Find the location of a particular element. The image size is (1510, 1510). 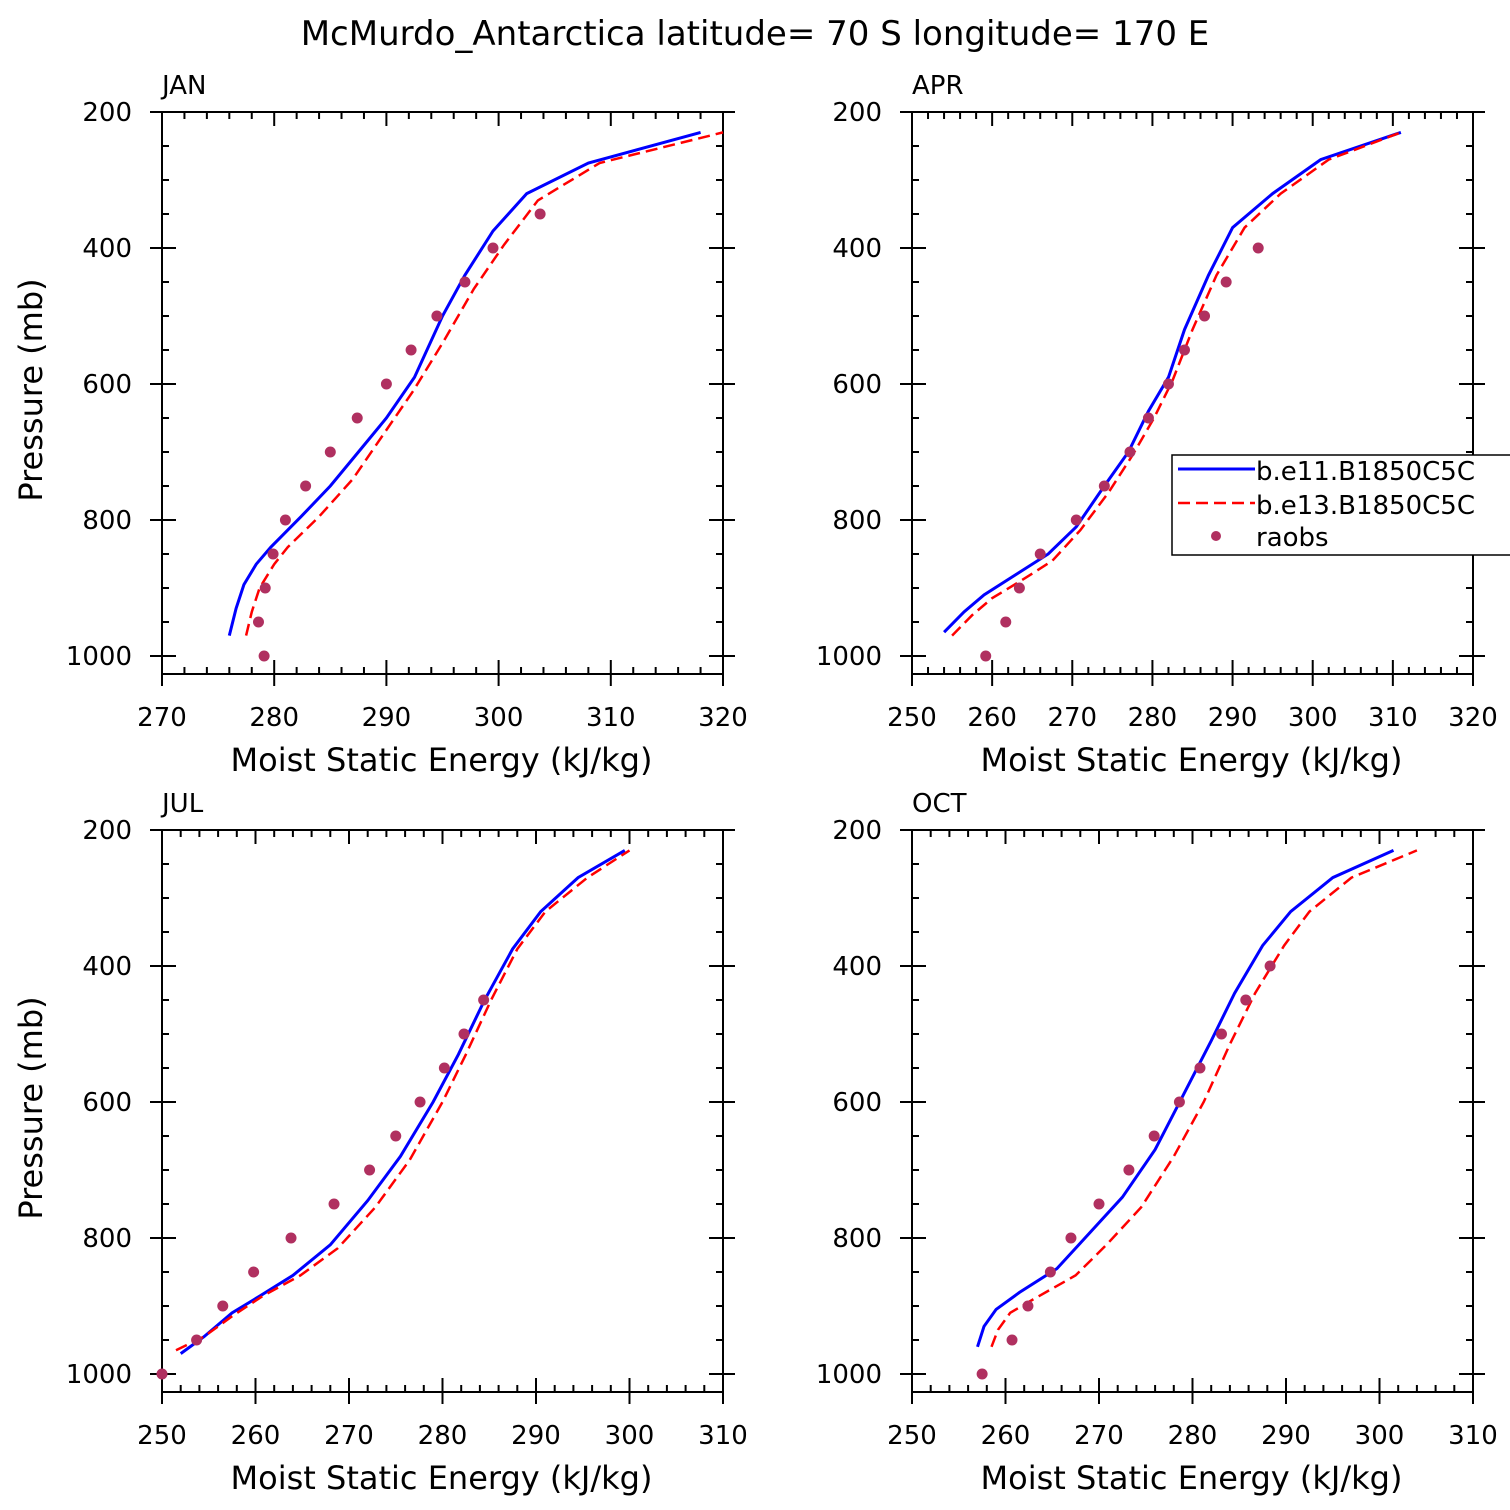

panel-label: JAN is located at coordinates (183, 86).